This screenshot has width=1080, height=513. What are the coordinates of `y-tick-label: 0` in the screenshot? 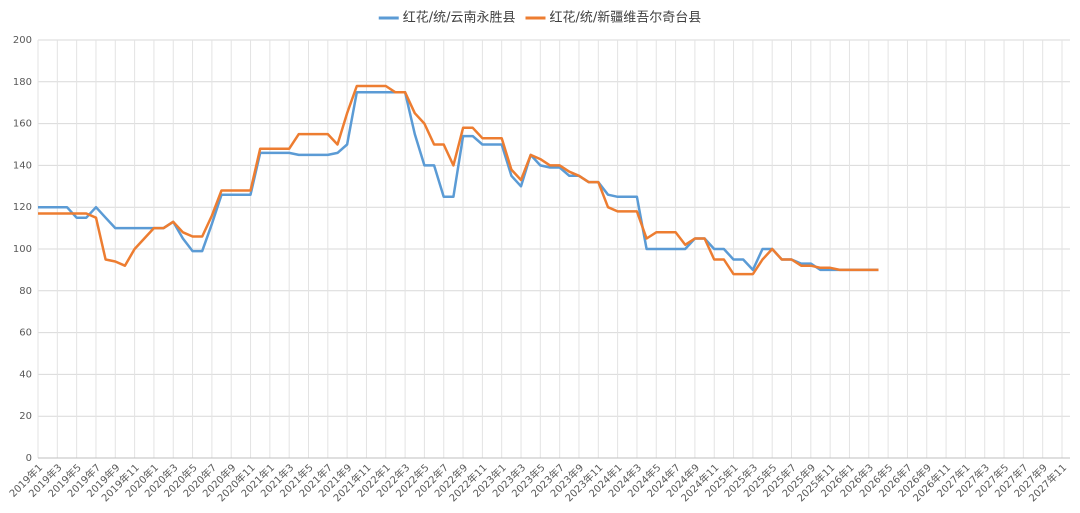 It's located at (29, 458).